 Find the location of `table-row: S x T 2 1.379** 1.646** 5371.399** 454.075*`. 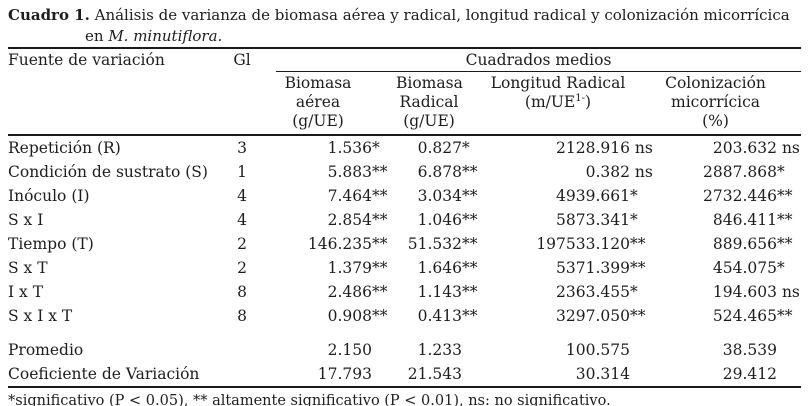

table-row: S x T 2 1.379** 1.646** 5371.399** 454.075* is located at coordinates (404, 268).